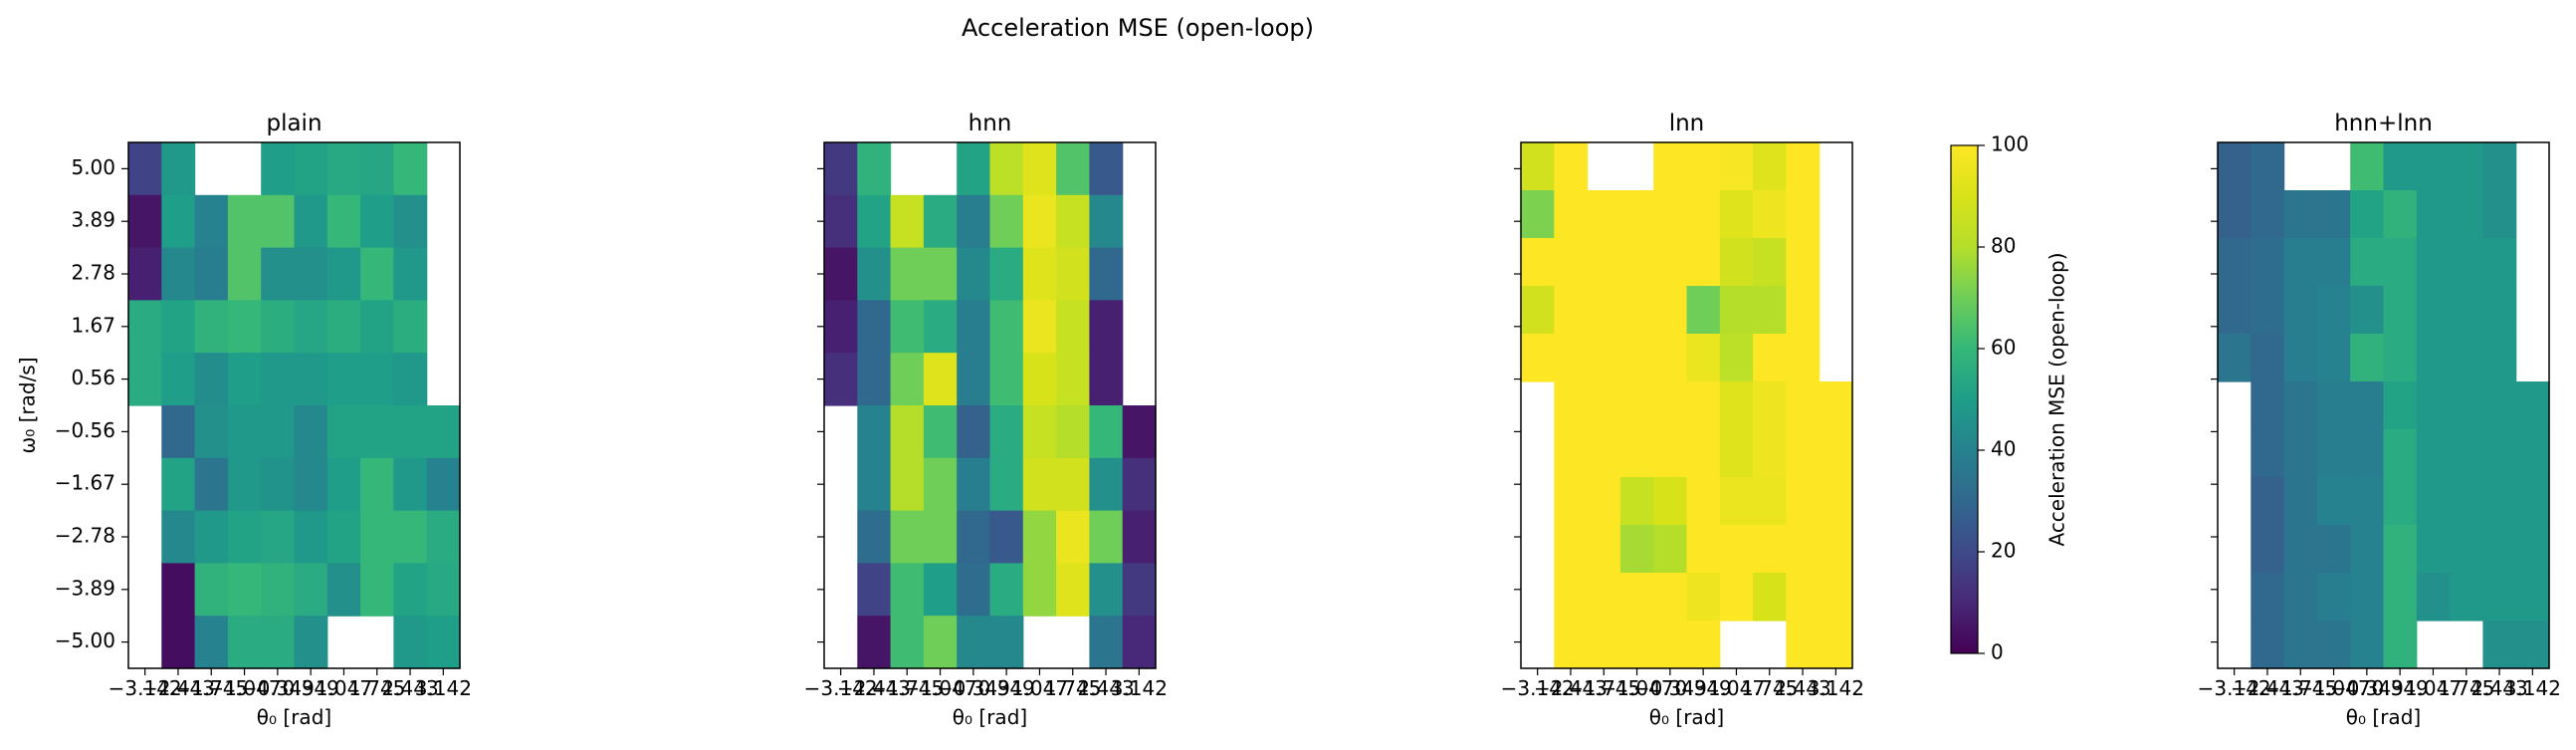 The width and height of the screenshot is (2576, 750). Describe the element at coordinates (93, 167) in the screenshot. I see `y-tick-label: 5.00` at that location.